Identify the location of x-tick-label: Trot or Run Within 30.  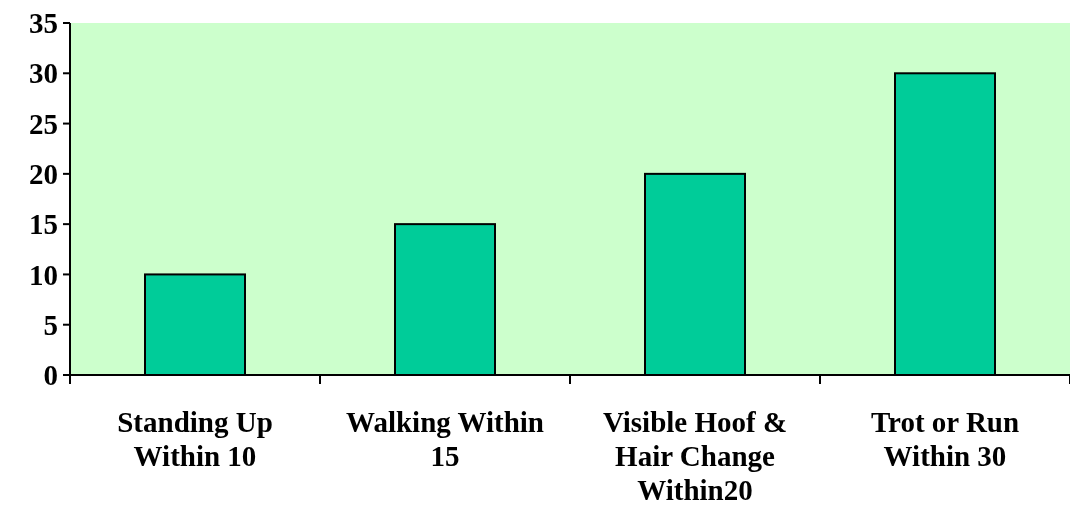
(945, 439).